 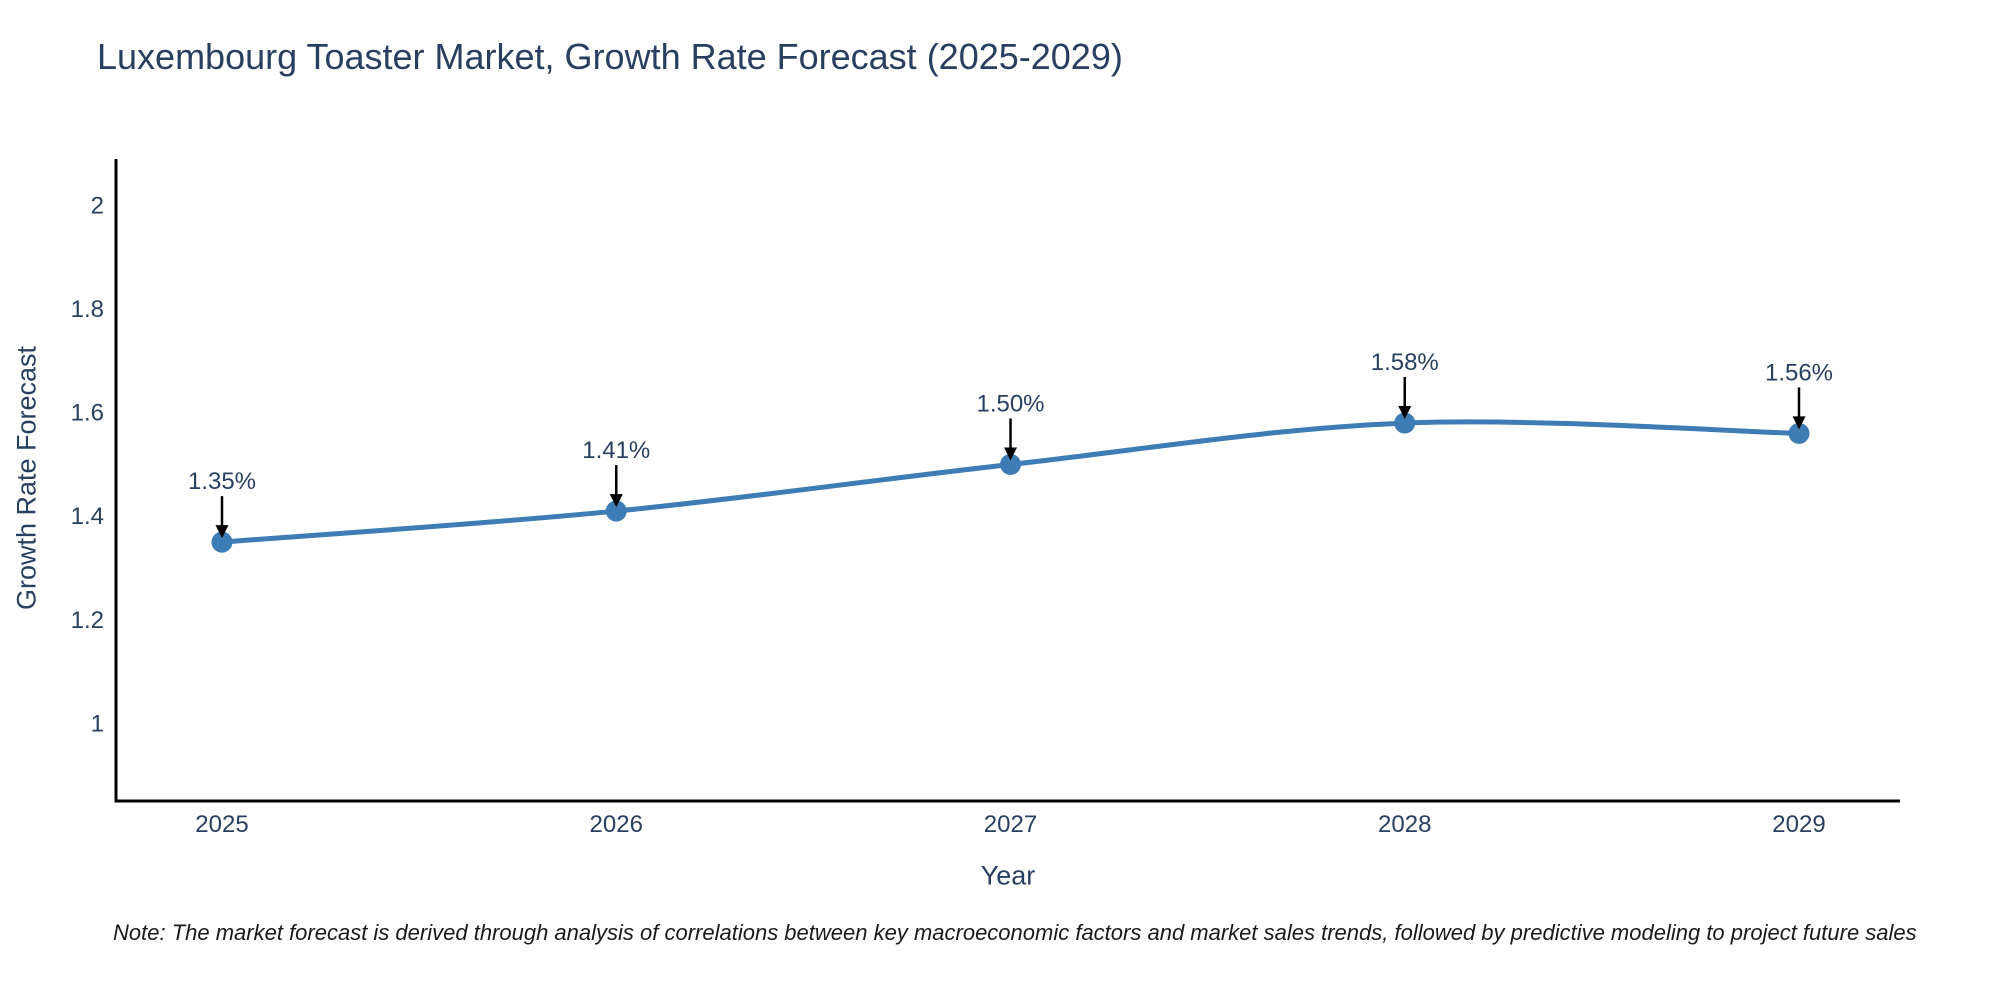 What do you see at coordinates (1008, 875) in the screenshot?
I see `x-axis-title: Year` at bounding box center [1008, 875].